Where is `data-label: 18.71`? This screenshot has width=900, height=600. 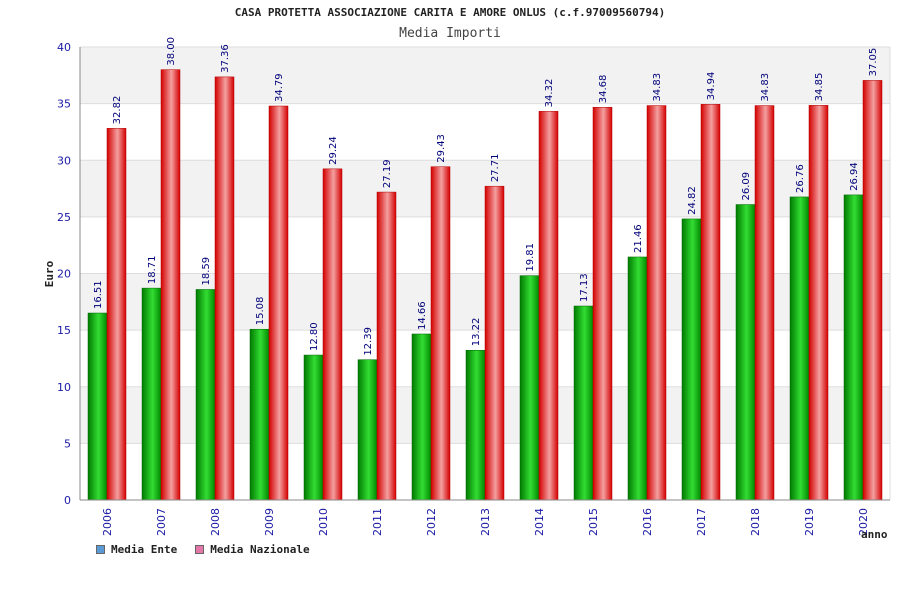
data-label: 18.71 is located at coordinates (152, 269).